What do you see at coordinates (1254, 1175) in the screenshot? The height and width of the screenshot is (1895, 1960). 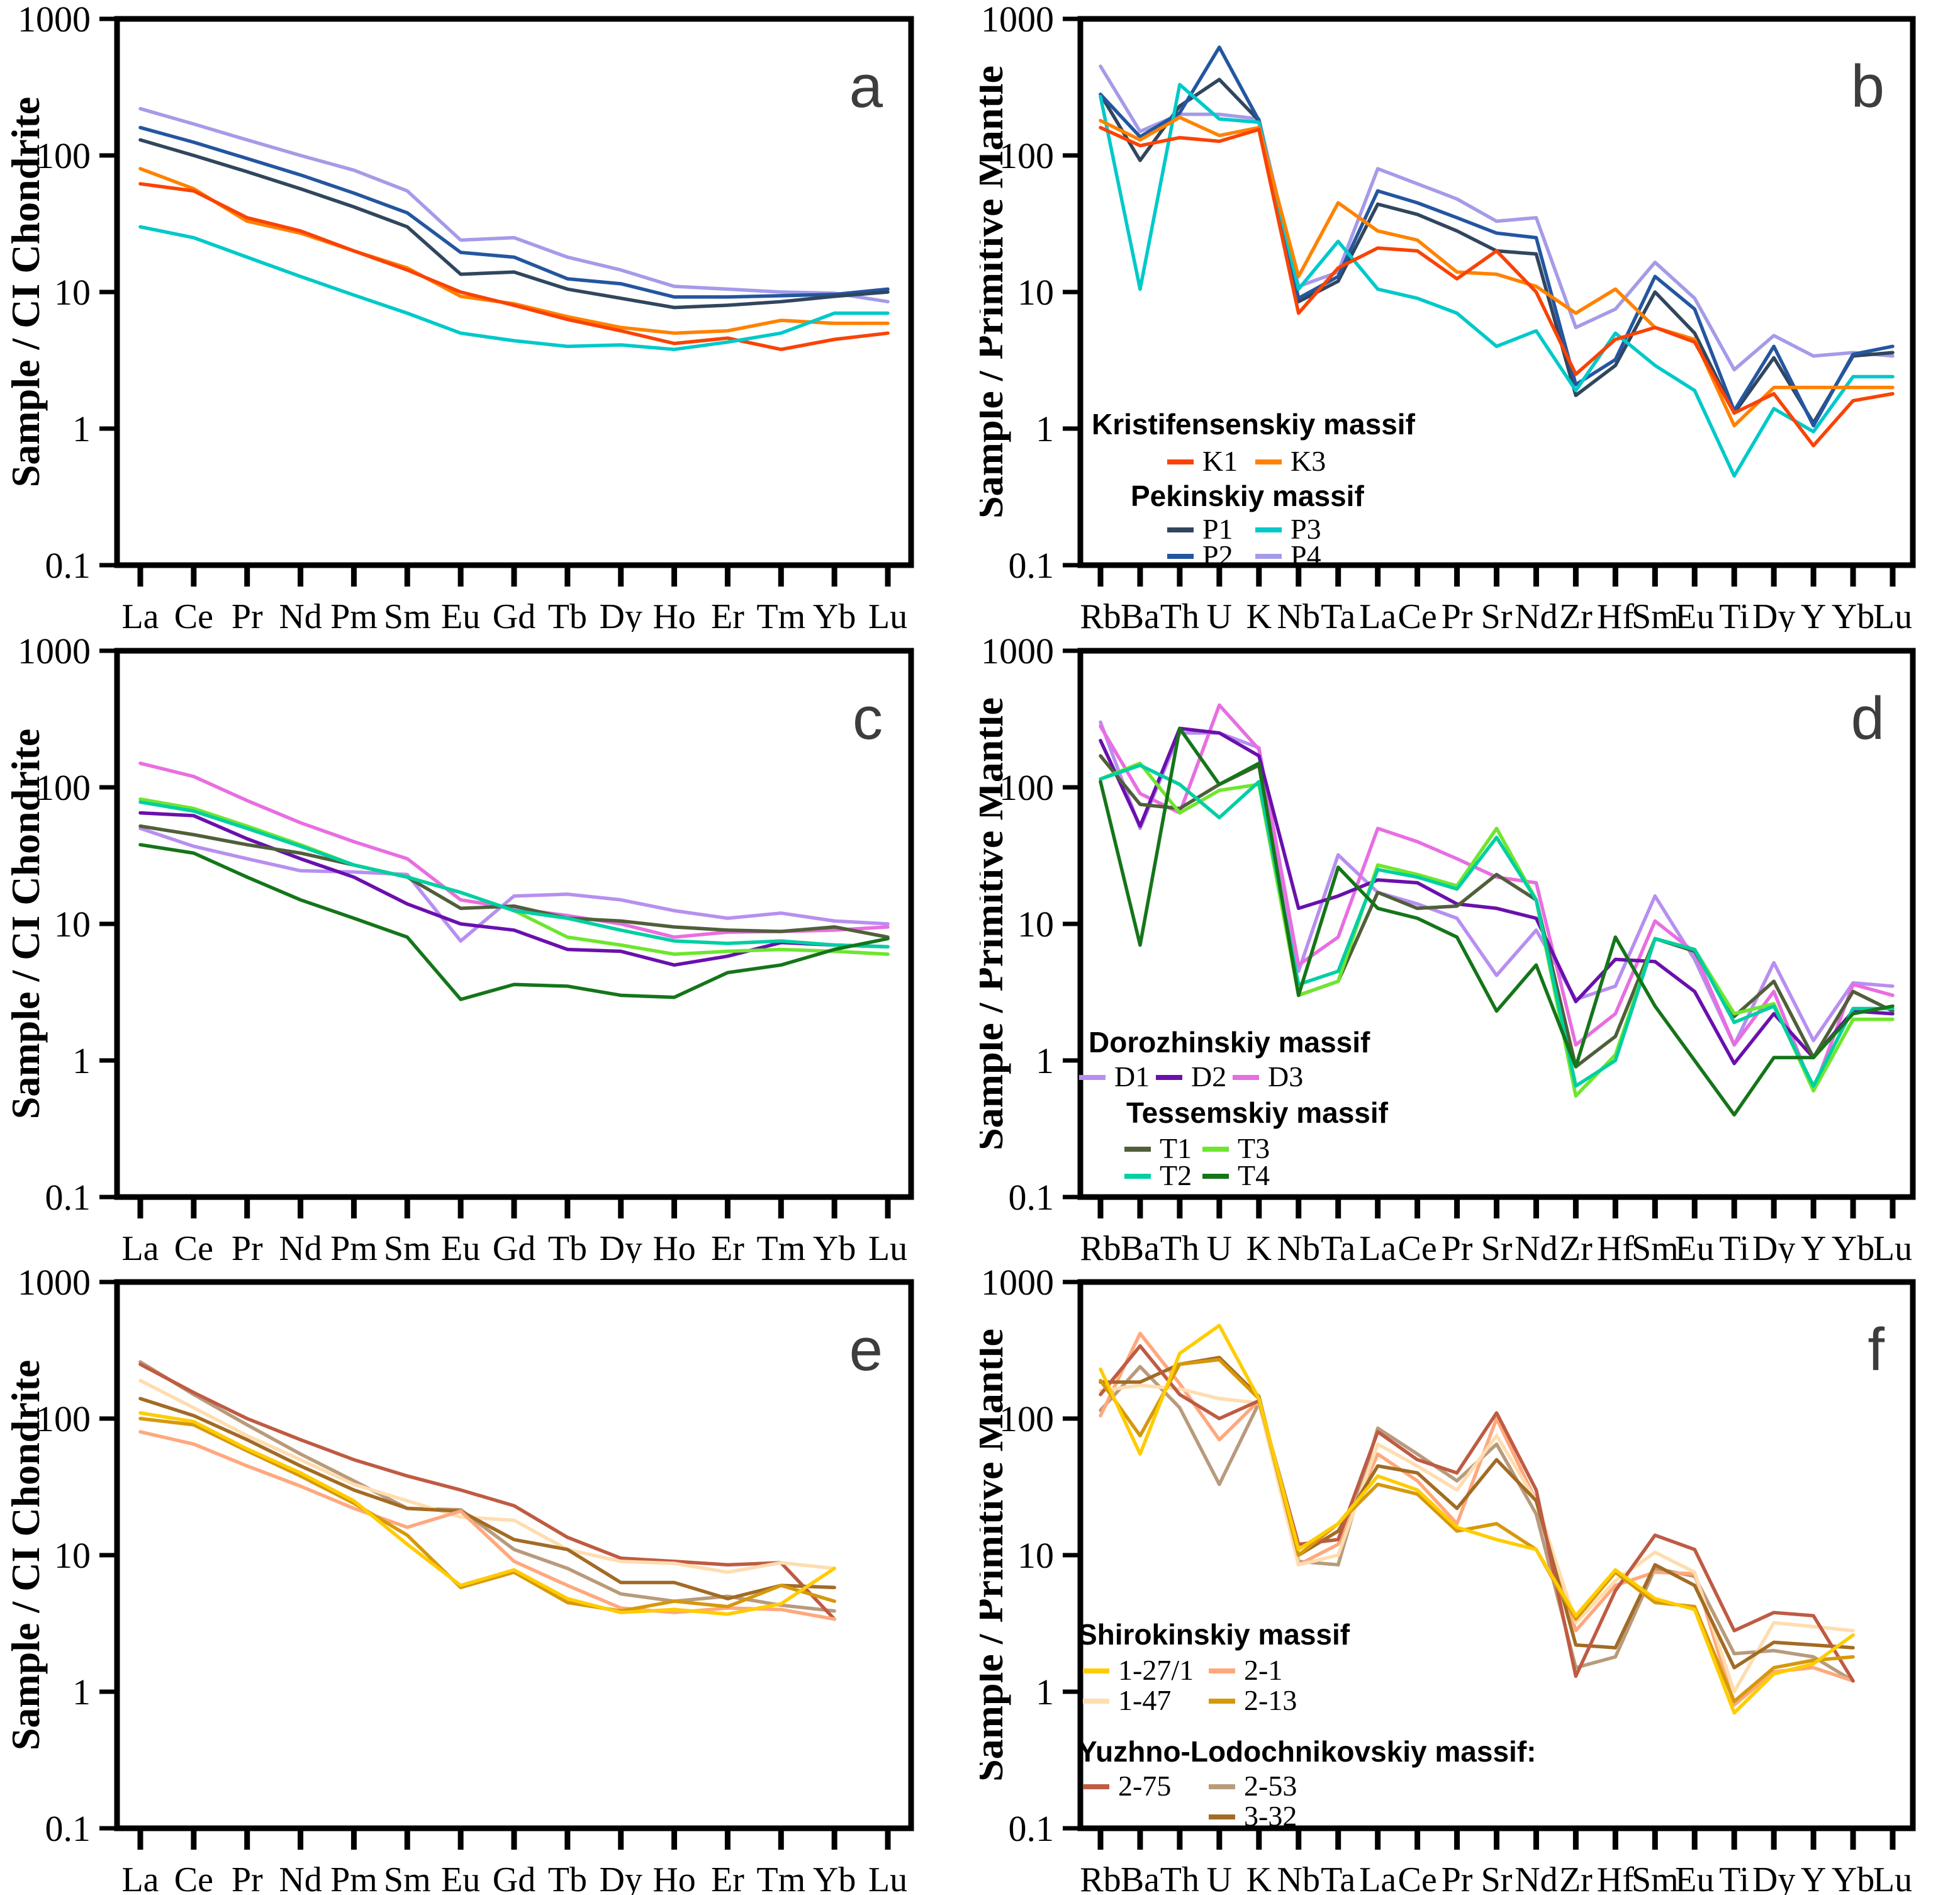 I see `legend-label-T4: T4` at bounding box center [1254, 1175].